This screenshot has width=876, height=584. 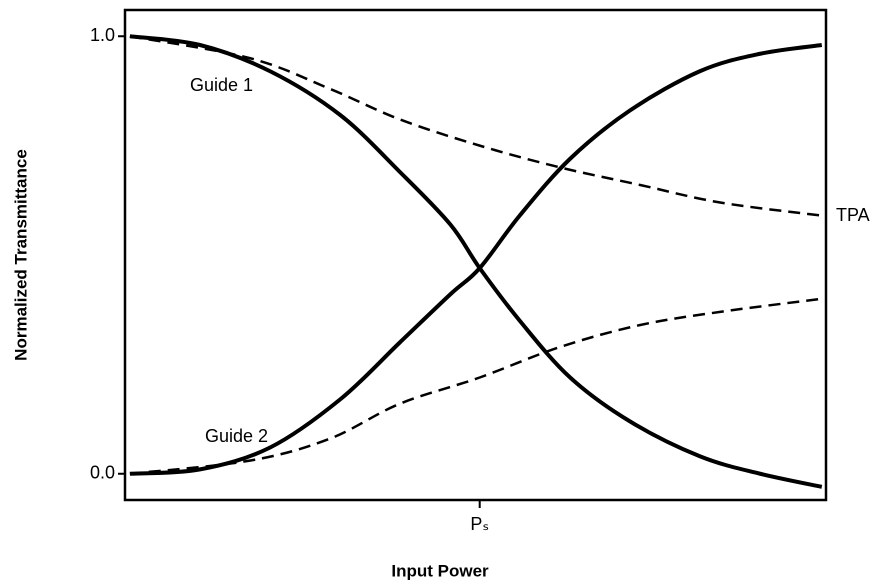 I want to click on annotation: Guide 2, so click(x=236, y=436).